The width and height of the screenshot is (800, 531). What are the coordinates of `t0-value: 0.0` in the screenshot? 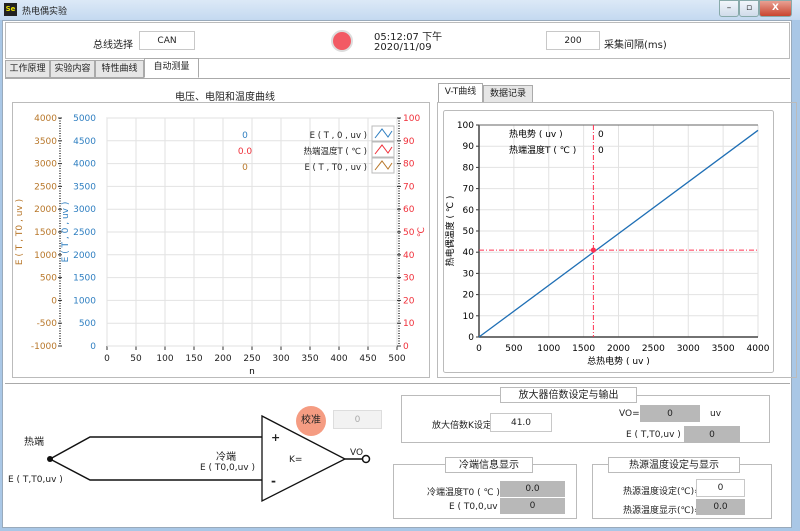 It's located at (532, 489).